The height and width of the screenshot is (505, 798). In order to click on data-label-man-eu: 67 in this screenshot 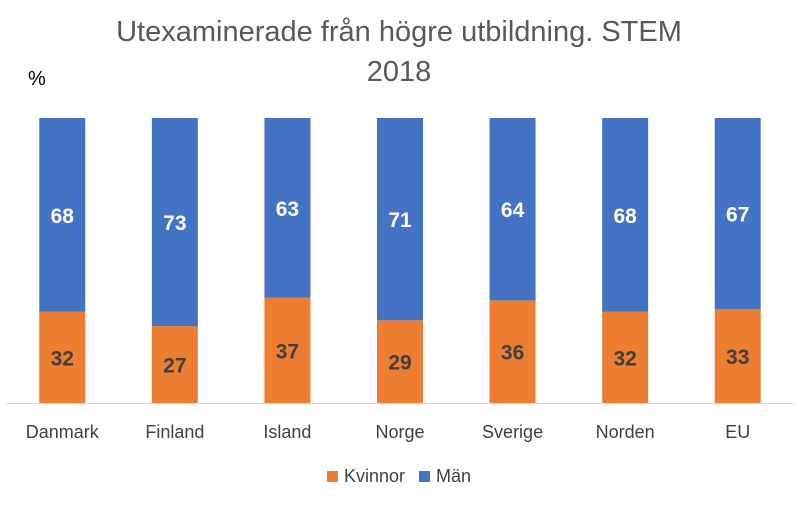, I will do `click(737, 214)`.